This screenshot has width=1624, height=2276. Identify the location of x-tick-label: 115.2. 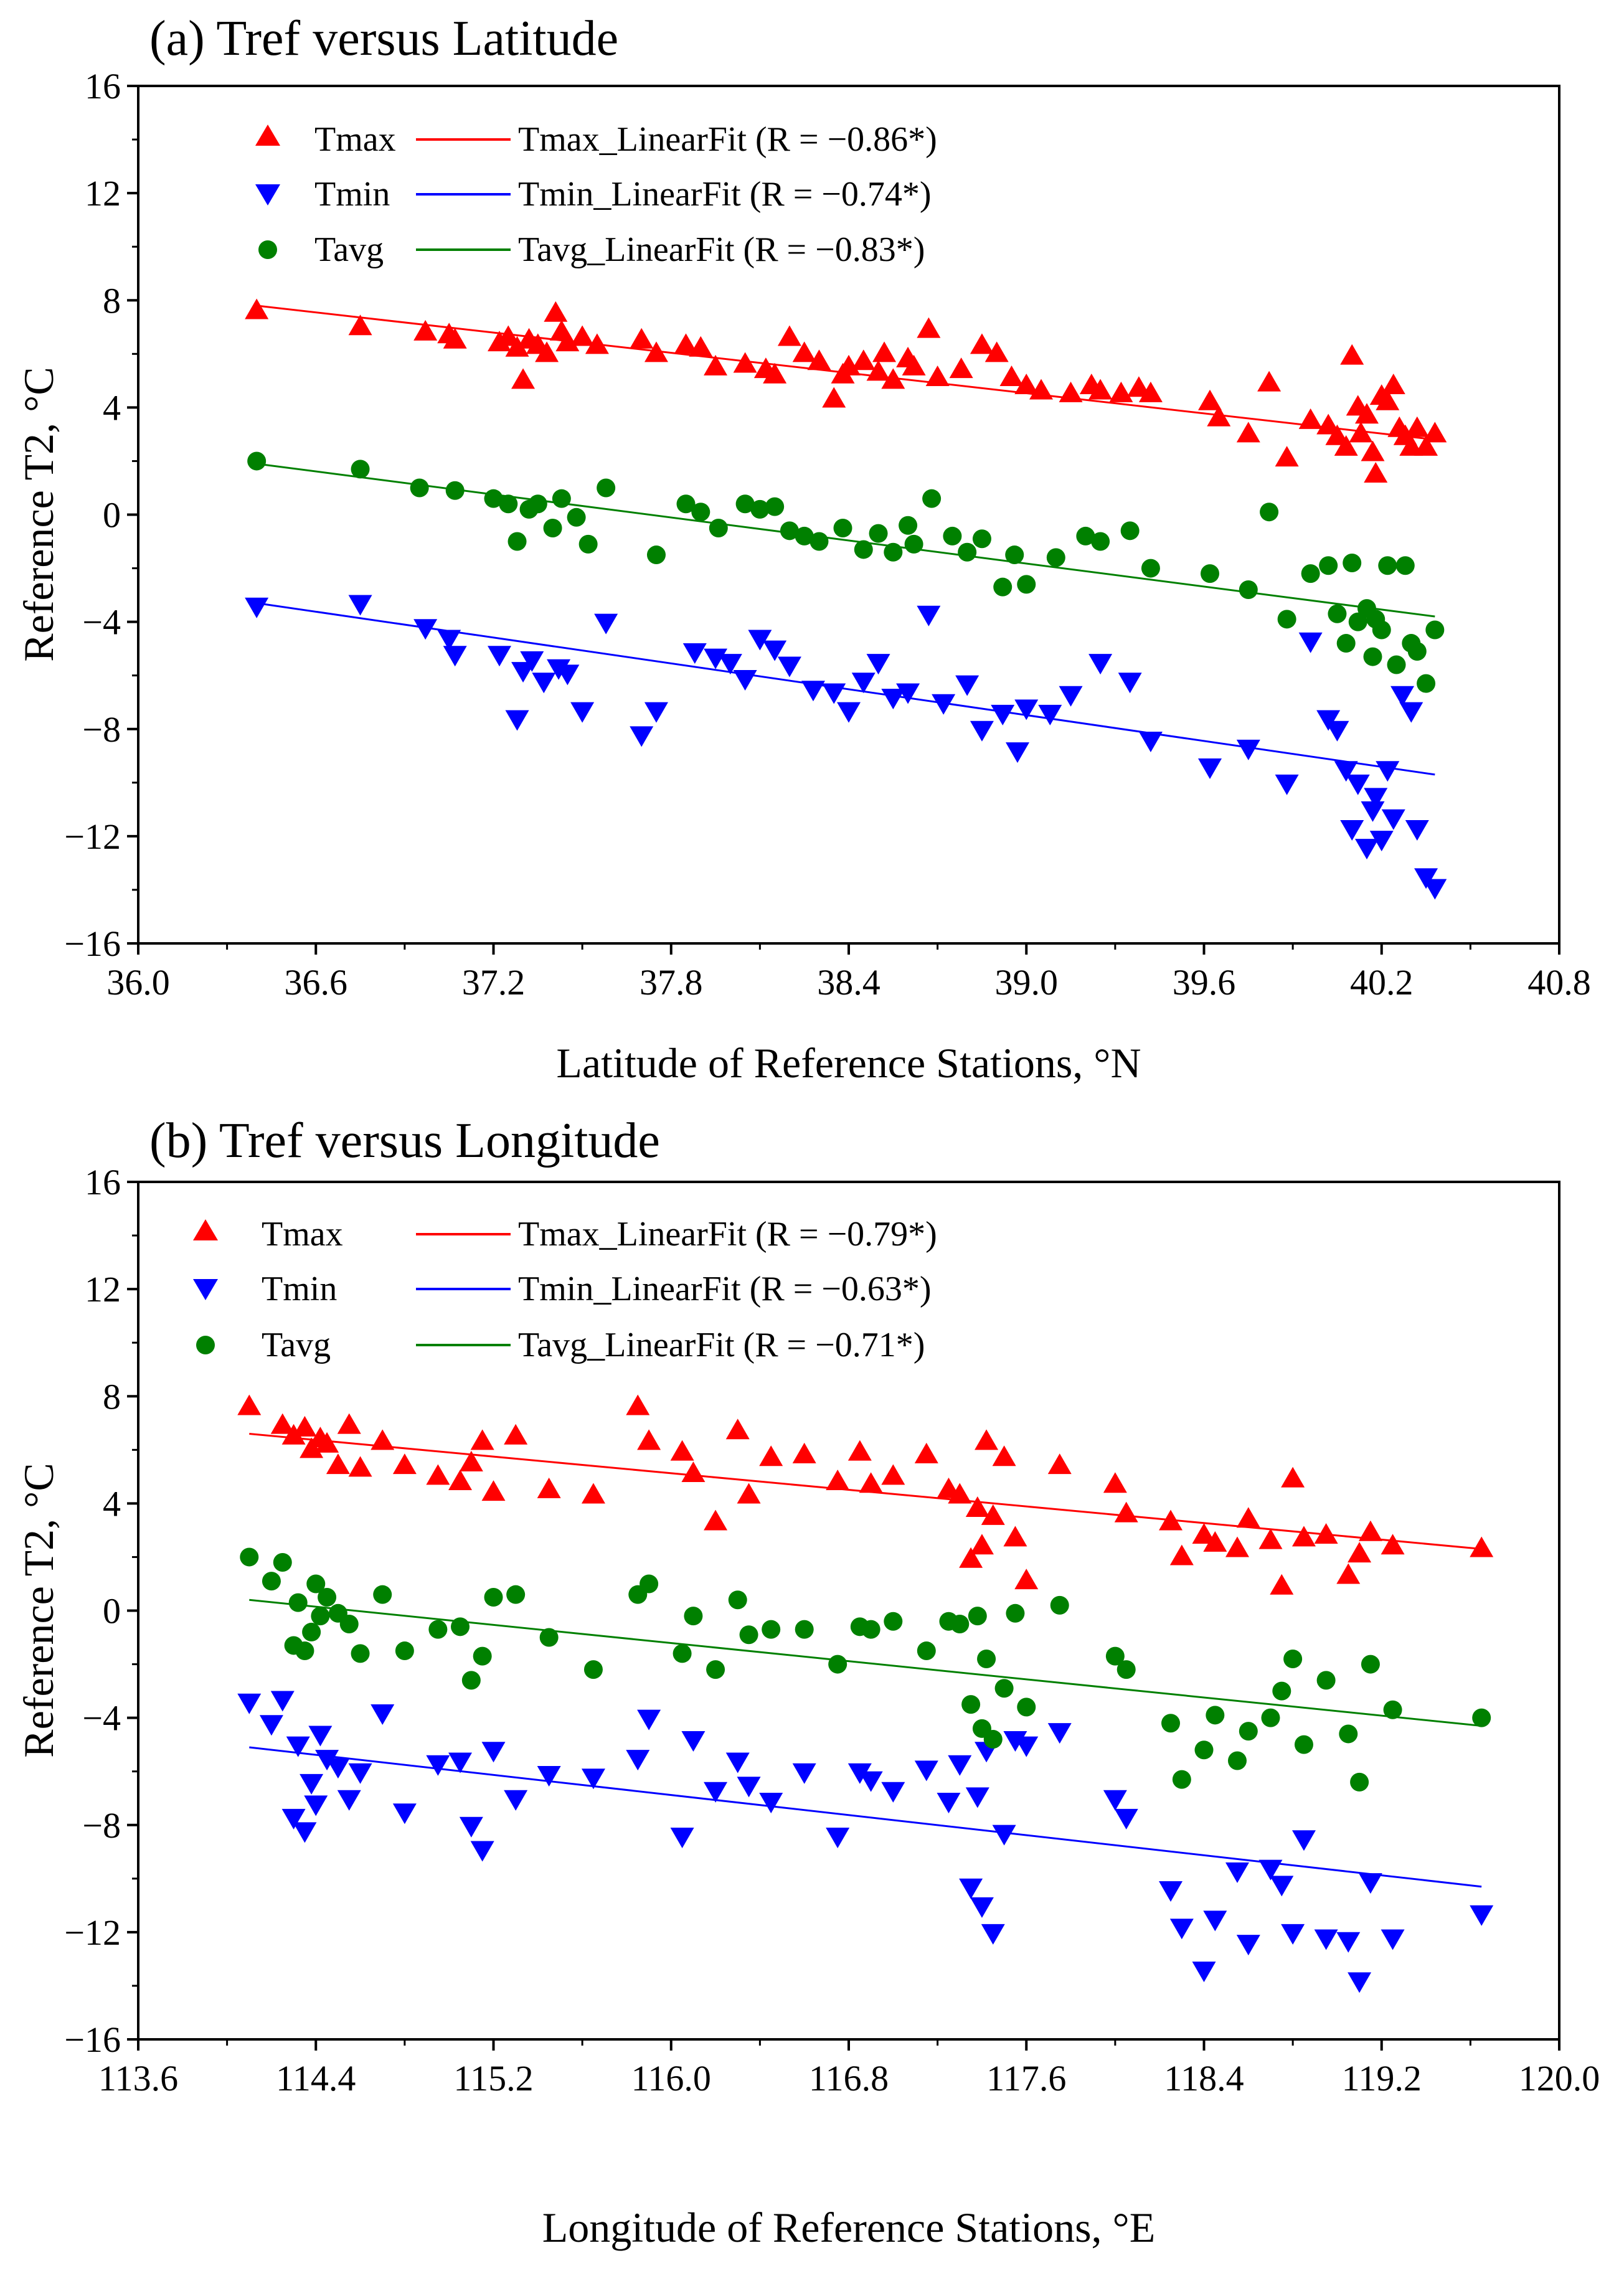
(493, 2078).